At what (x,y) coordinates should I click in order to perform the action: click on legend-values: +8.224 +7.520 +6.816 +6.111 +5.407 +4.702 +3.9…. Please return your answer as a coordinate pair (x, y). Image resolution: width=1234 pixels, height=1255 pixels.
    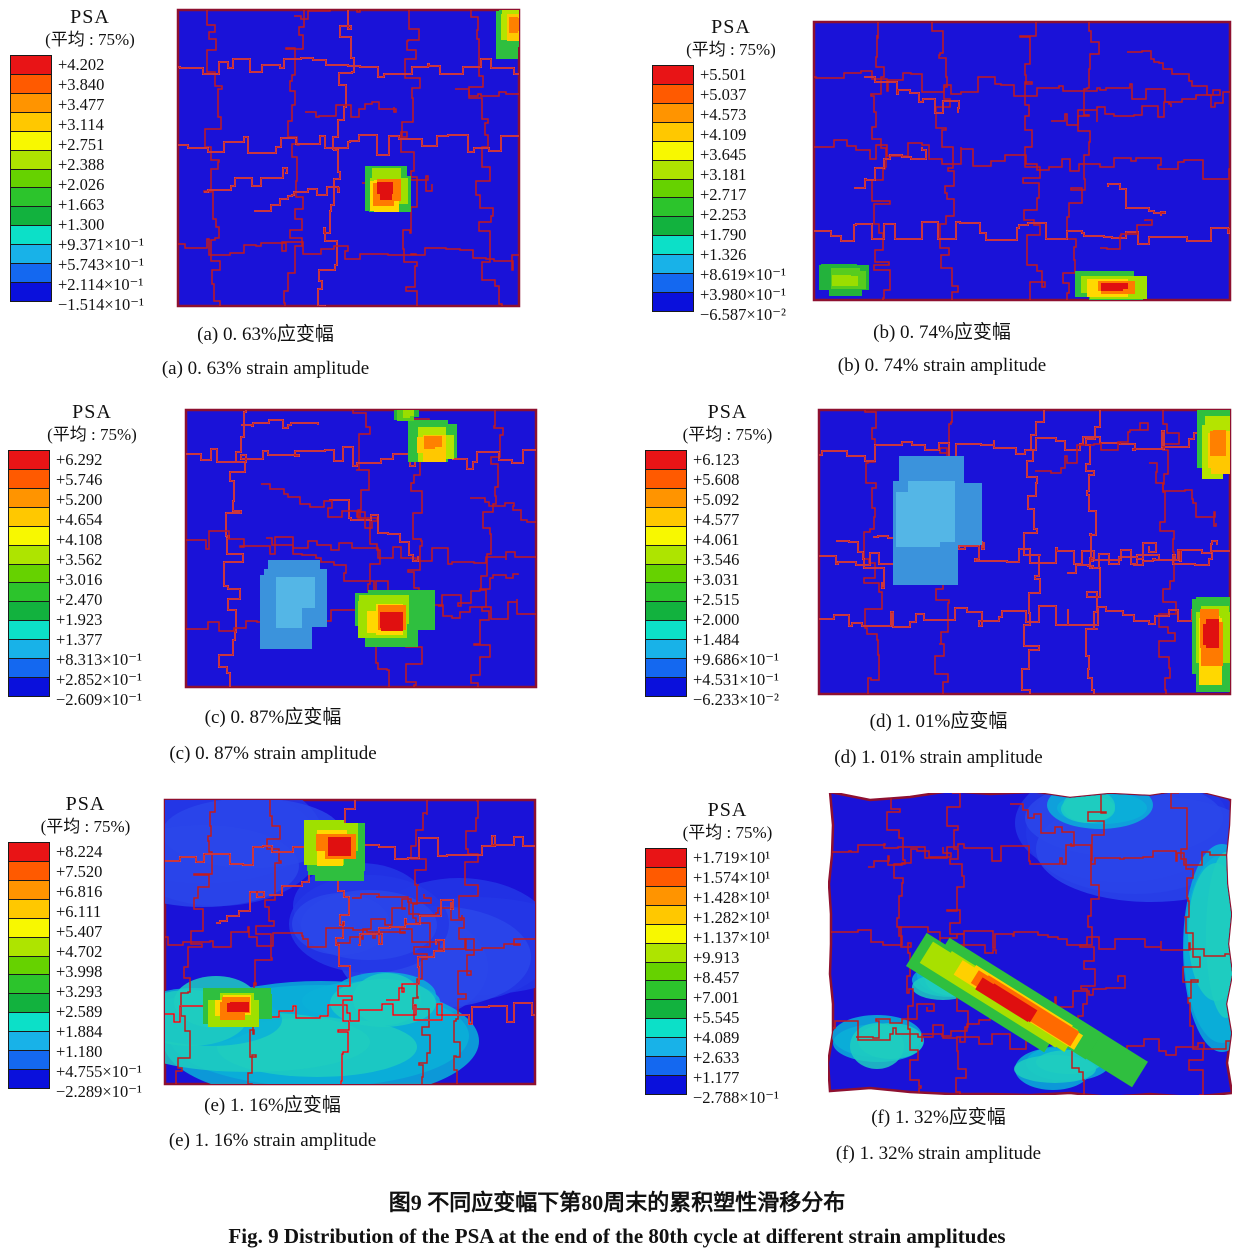
    Looking at the image, I should click on (99, 971).